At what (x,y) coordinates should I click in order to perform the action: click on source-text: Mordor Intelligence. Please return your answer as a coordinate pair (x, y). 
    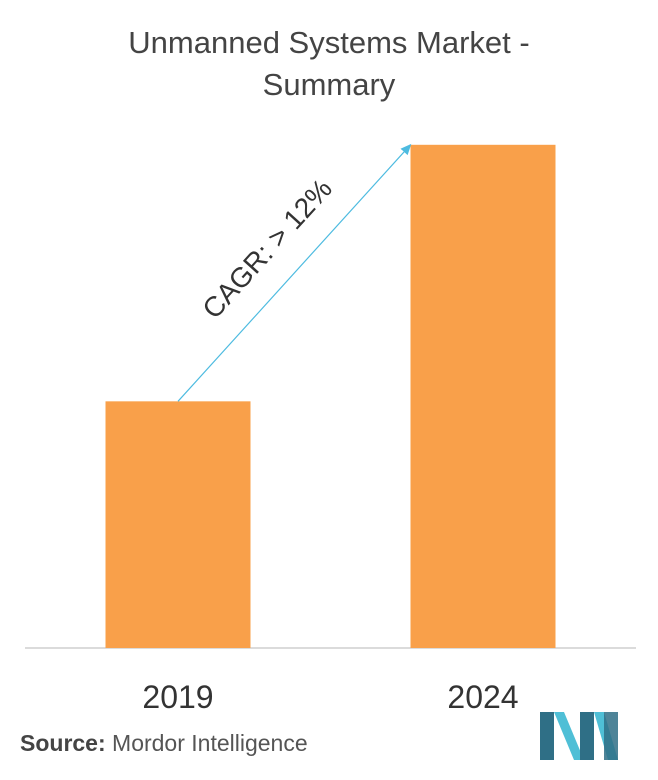
    Looking at the image, I should click on (210, 743).